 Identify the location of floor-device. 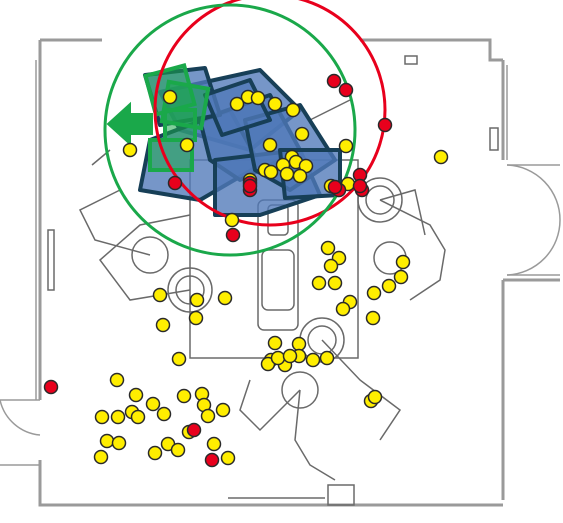
(341, 495).